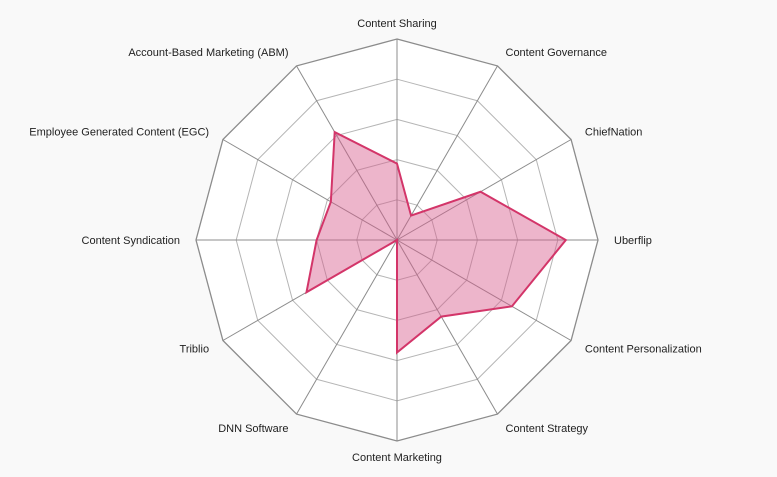  Describe the element at coordinates (547, 429) in the screenshot. I see `axis-label-6: Content Strategy` at that location.